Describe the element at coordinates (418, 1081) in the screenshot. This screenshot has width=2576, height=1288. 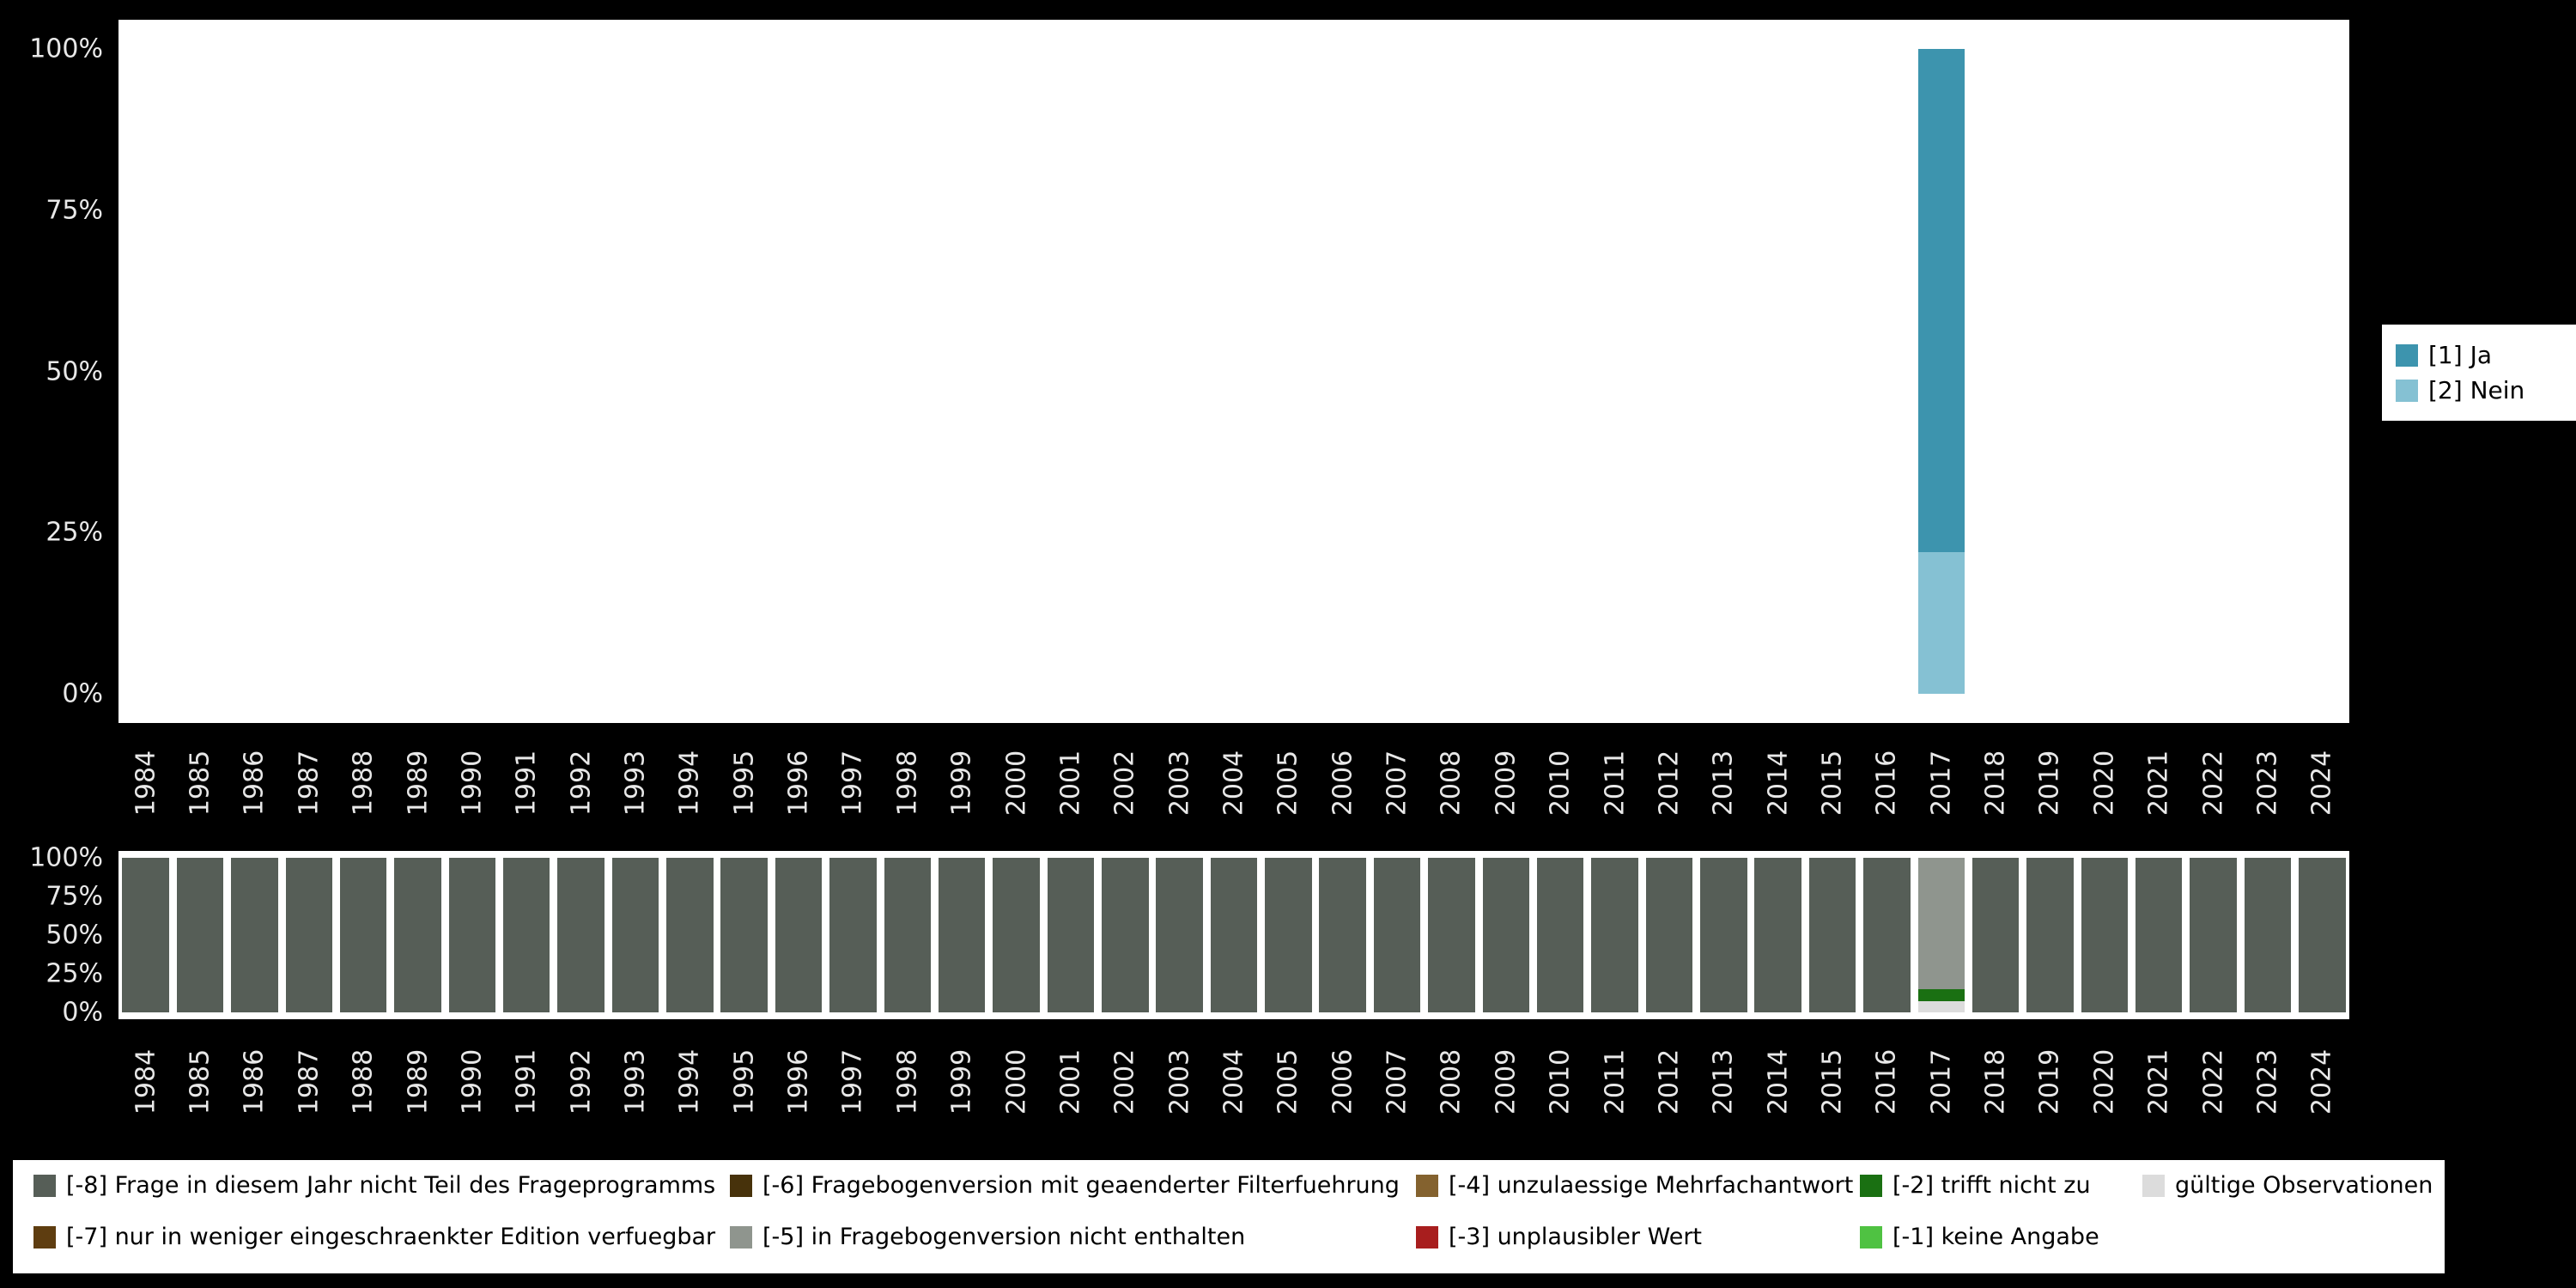
I see `x-tick-label: 1989` at that location.